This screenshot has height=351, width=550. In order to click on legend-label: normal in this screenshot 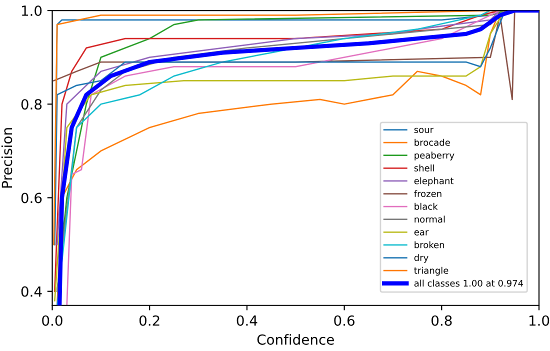, I will do `click(429, 219)`.